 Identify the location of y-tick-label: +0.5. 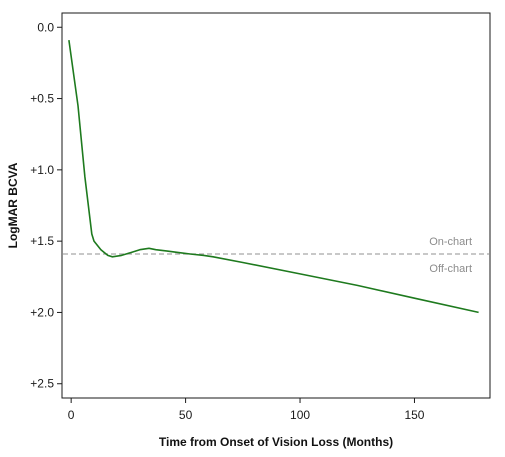
(42, 99).